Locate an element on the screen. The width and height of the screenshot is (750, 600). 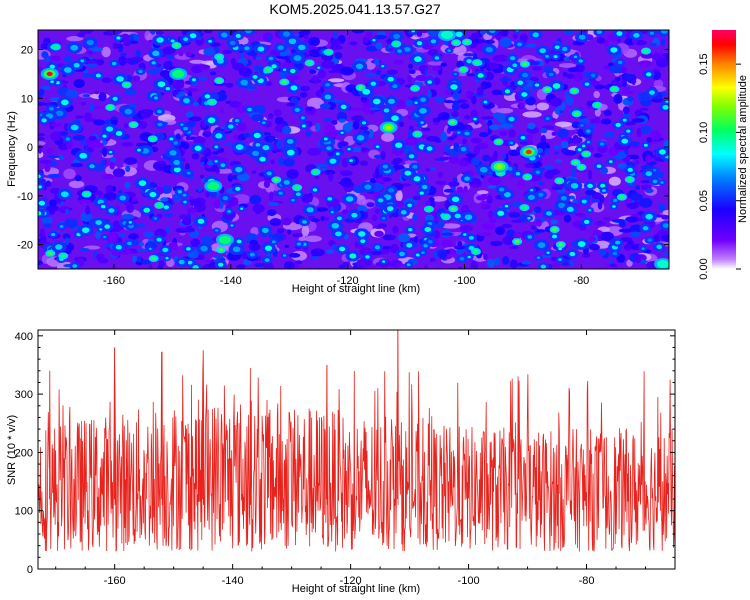
snr-ytick-label: 100 is located at coordinates (24, 512).